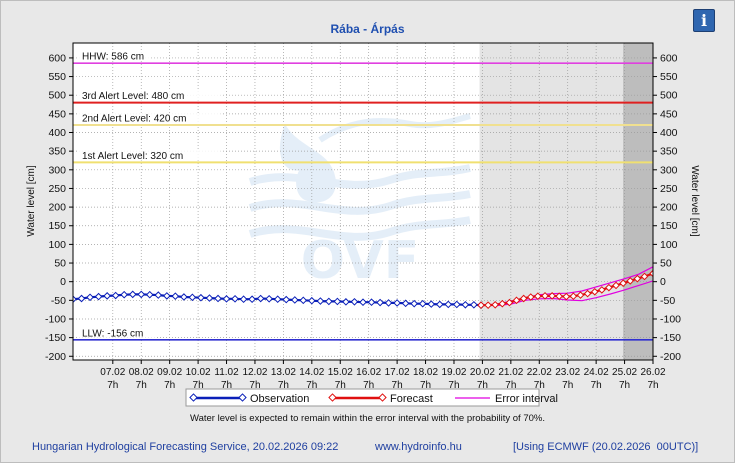 This screenshot has height=463, width=735. What do you see at coordinates (254, 372) in the screenshot?
I see `x-tick-label-date: 12.02` at bounding box center [254, 372].